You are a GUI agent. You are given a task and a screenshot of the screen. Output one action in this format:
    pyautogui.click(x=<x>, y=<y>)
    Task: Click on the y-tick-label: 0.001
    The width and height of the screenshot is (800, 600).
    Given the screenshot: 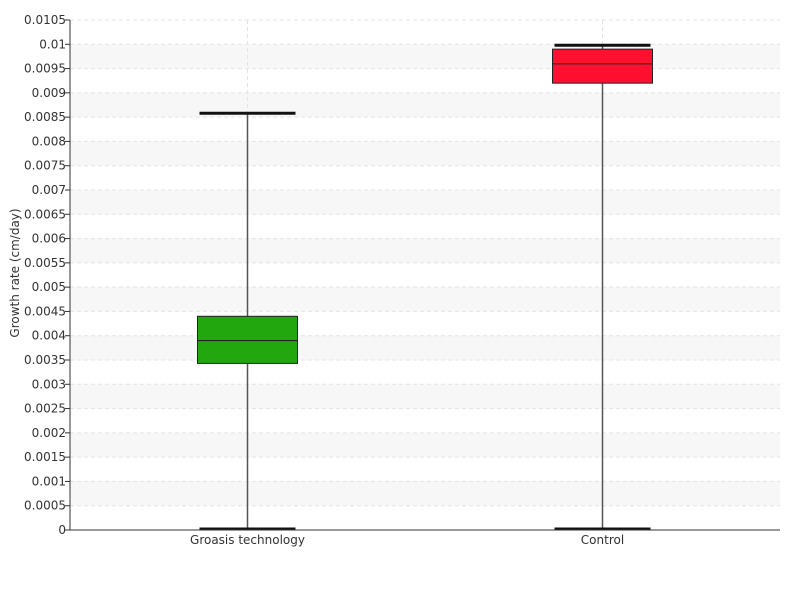 What is the action you would take?
    pyautogui.click(x=49, y=481)
    